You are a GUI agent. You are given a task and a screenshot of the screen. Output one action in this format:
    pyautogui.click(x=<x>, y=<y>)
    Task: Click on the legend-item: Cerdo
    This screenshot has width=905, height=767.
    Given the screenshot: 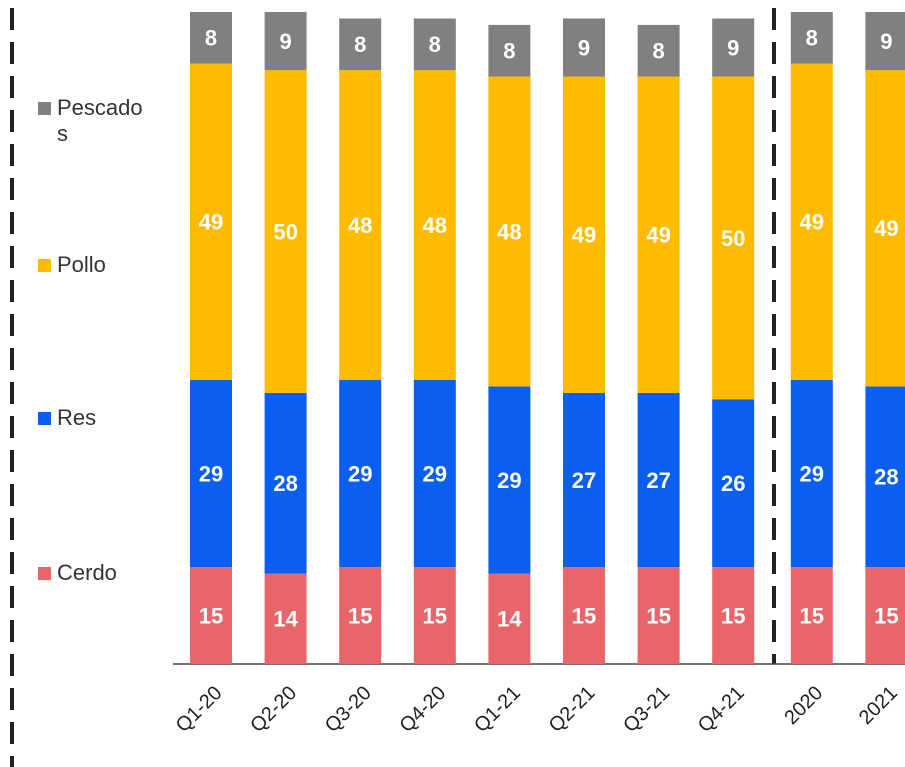 What is the action you would take?
    pyautogui.click(x=95, y=573)
    